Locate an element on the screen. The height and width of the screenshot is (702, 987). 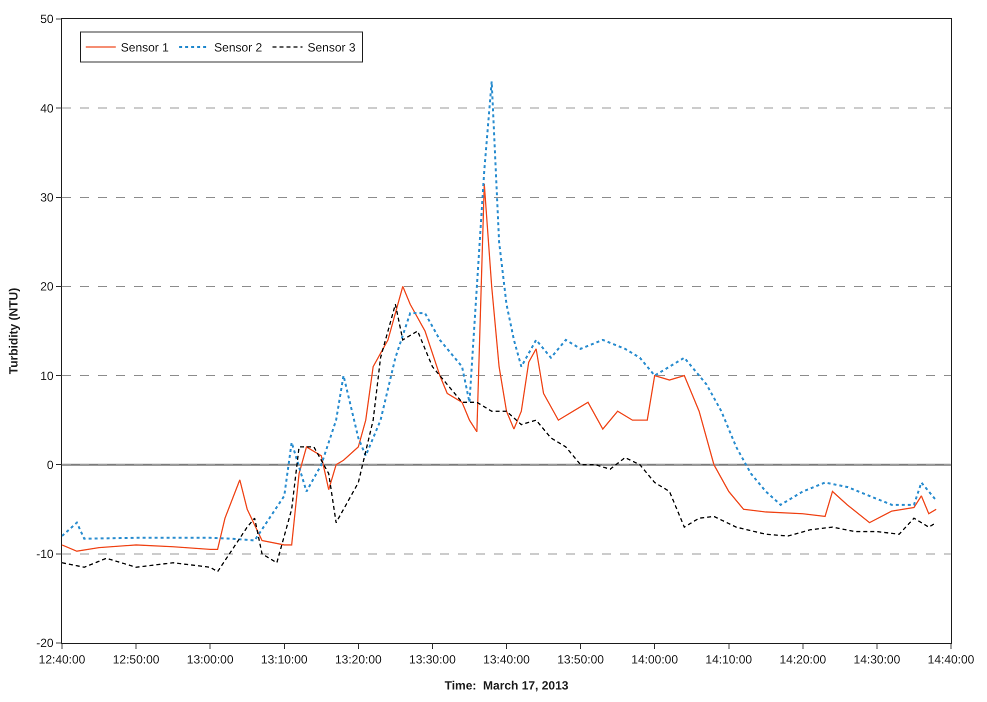
x-tick-label: 12:50:00 is located at coordinates (136, 659).